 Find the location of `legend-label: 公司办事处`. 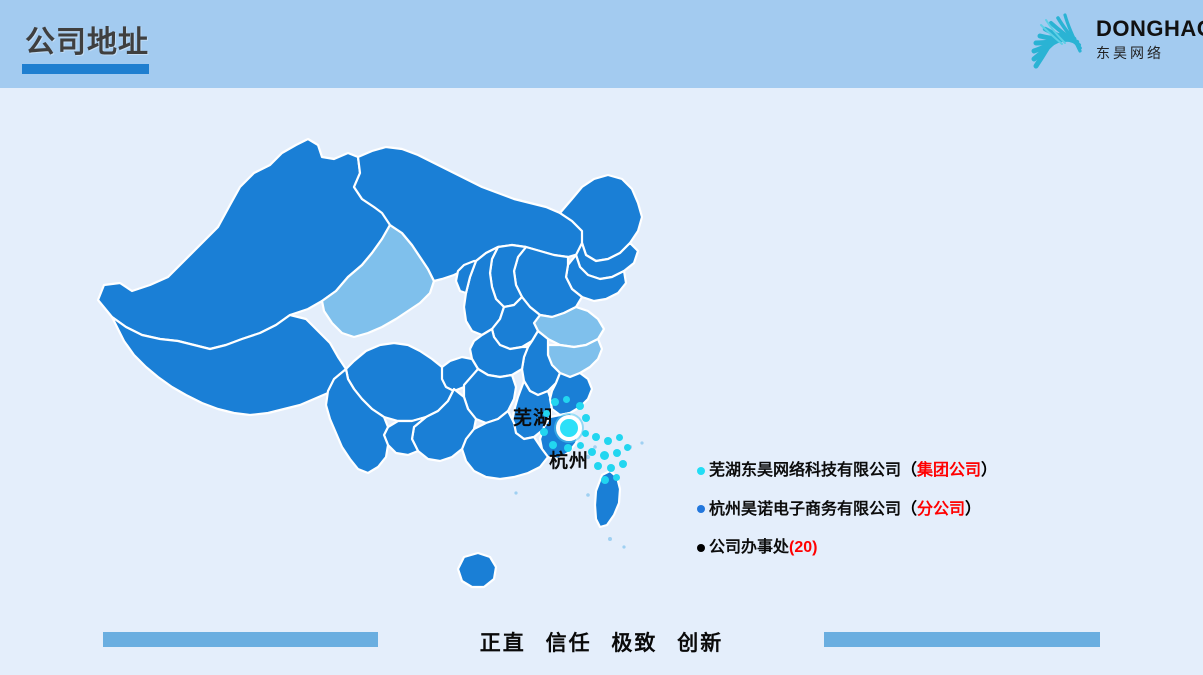

legend-label: 公司办事处 is located at coordinates (749, 548).